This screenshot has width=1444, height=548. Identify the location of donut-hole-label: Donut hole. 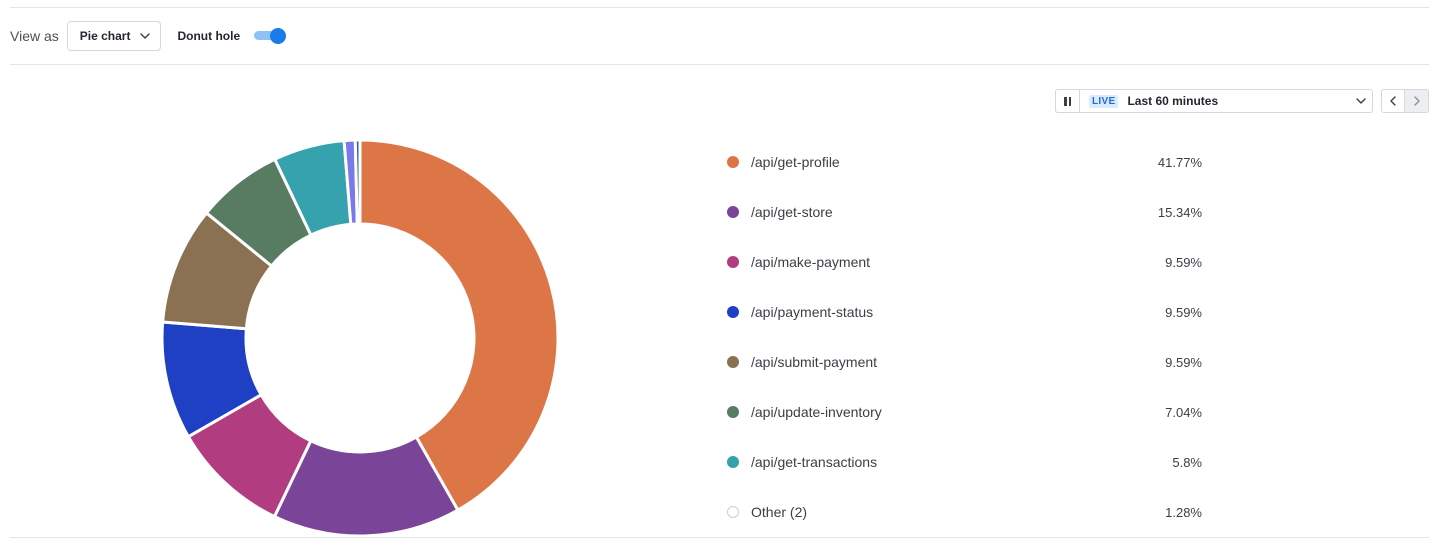
(209, 36).